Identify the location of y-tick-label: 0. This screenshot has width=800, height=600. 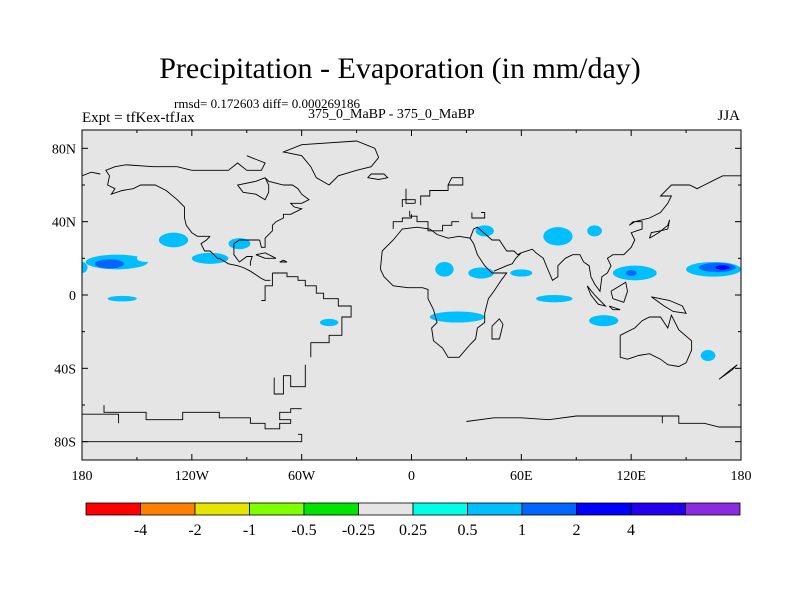
(72, 296).